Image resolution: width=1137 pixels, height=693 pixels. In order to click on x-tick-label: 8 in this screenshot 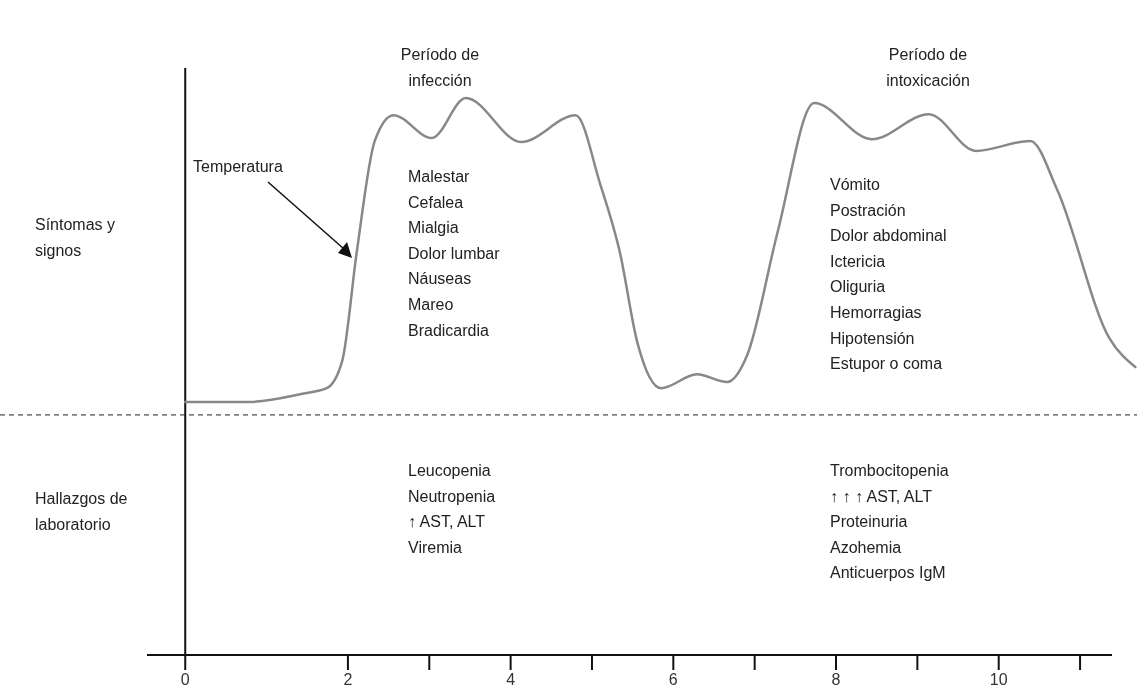, I will do `click(836, 679)`.